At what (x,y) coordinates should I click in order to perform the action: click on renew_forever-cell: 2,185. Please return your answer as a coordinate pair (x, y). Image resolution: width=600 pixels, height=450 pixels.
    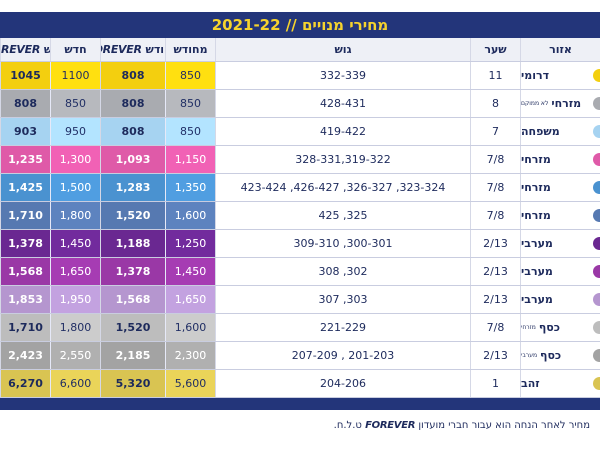
    Looking at the image, I should click on (132, 355).